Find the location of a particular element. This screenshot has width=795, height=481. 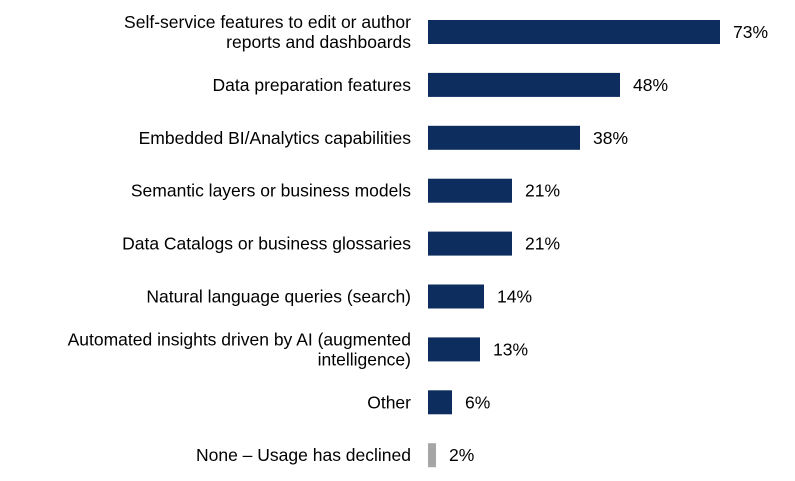

category-label-8: None – Usage has declined is located at coordinates (303, 455).